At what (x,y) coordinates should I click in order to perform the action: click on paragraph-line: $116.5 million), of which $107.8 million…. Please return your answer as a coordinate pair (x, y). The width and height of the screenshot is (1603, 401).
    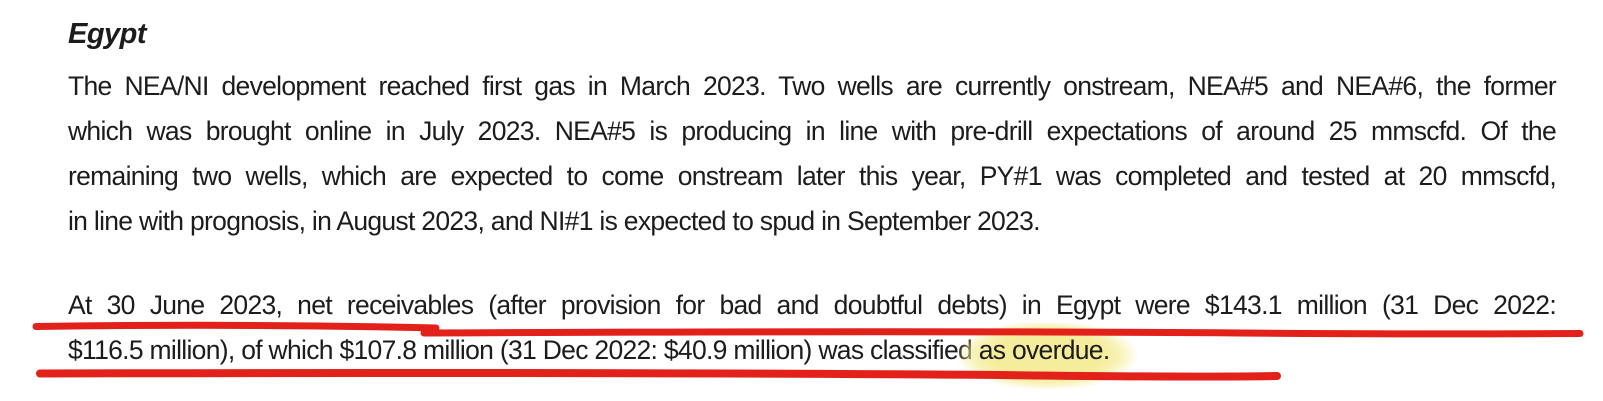
    Looking at the image, I should click on (812, 350).